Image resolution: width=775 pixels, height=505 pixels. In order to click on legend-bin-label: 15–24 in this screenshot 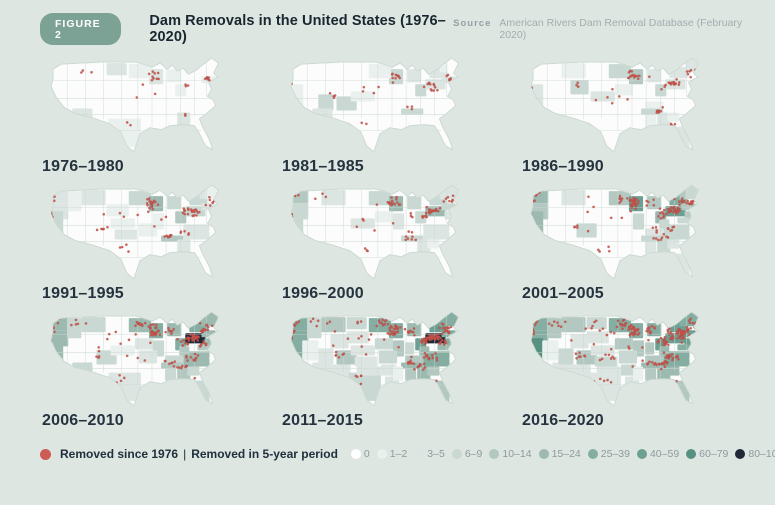, I will do `click(566, 454)`.